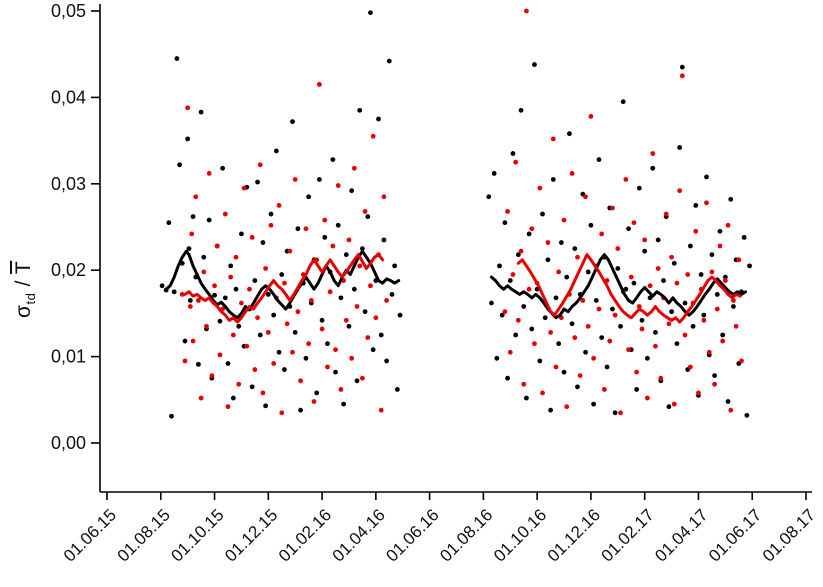 This screenshot has width=823, height=587. Describe the element at coordinates (789, 535) in the screenshot. I see `x-tick-label: 01.08.17` at that location.